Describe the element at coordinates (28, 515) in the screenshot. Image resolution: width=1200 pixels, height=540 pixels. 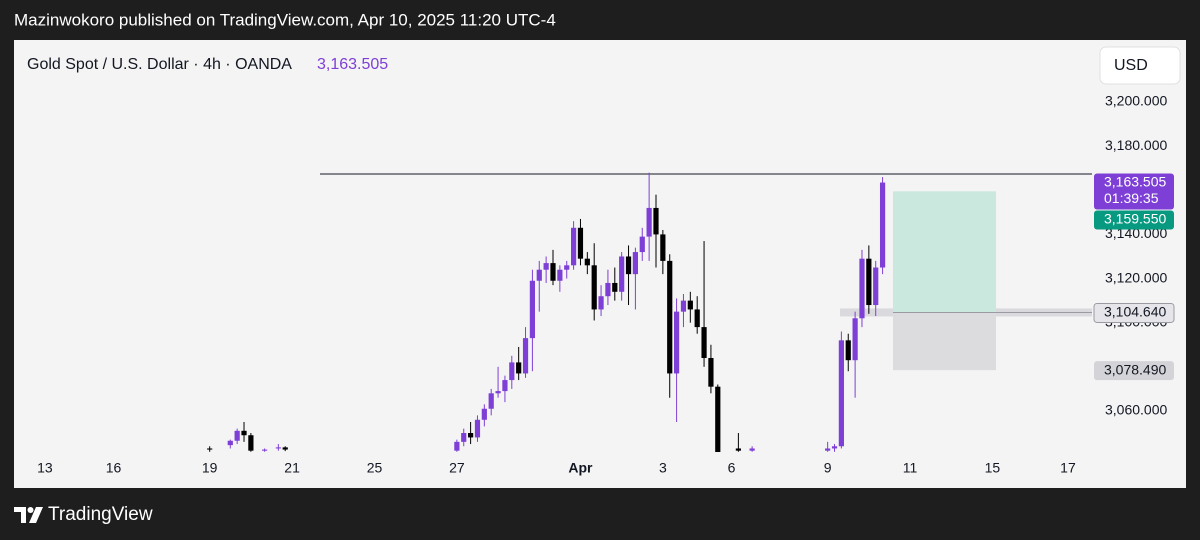
I see `logo` at that location.